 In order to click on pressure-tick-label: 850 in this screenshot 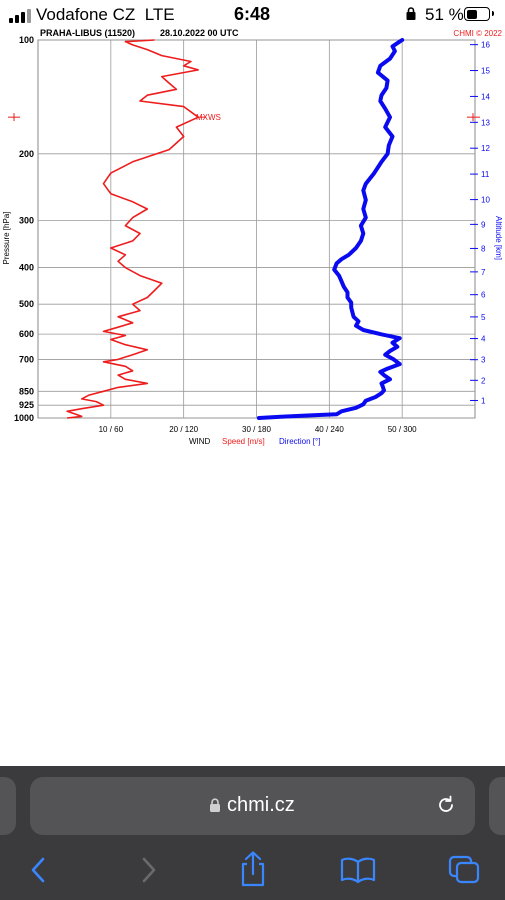, I will do `click(26, 391)`.